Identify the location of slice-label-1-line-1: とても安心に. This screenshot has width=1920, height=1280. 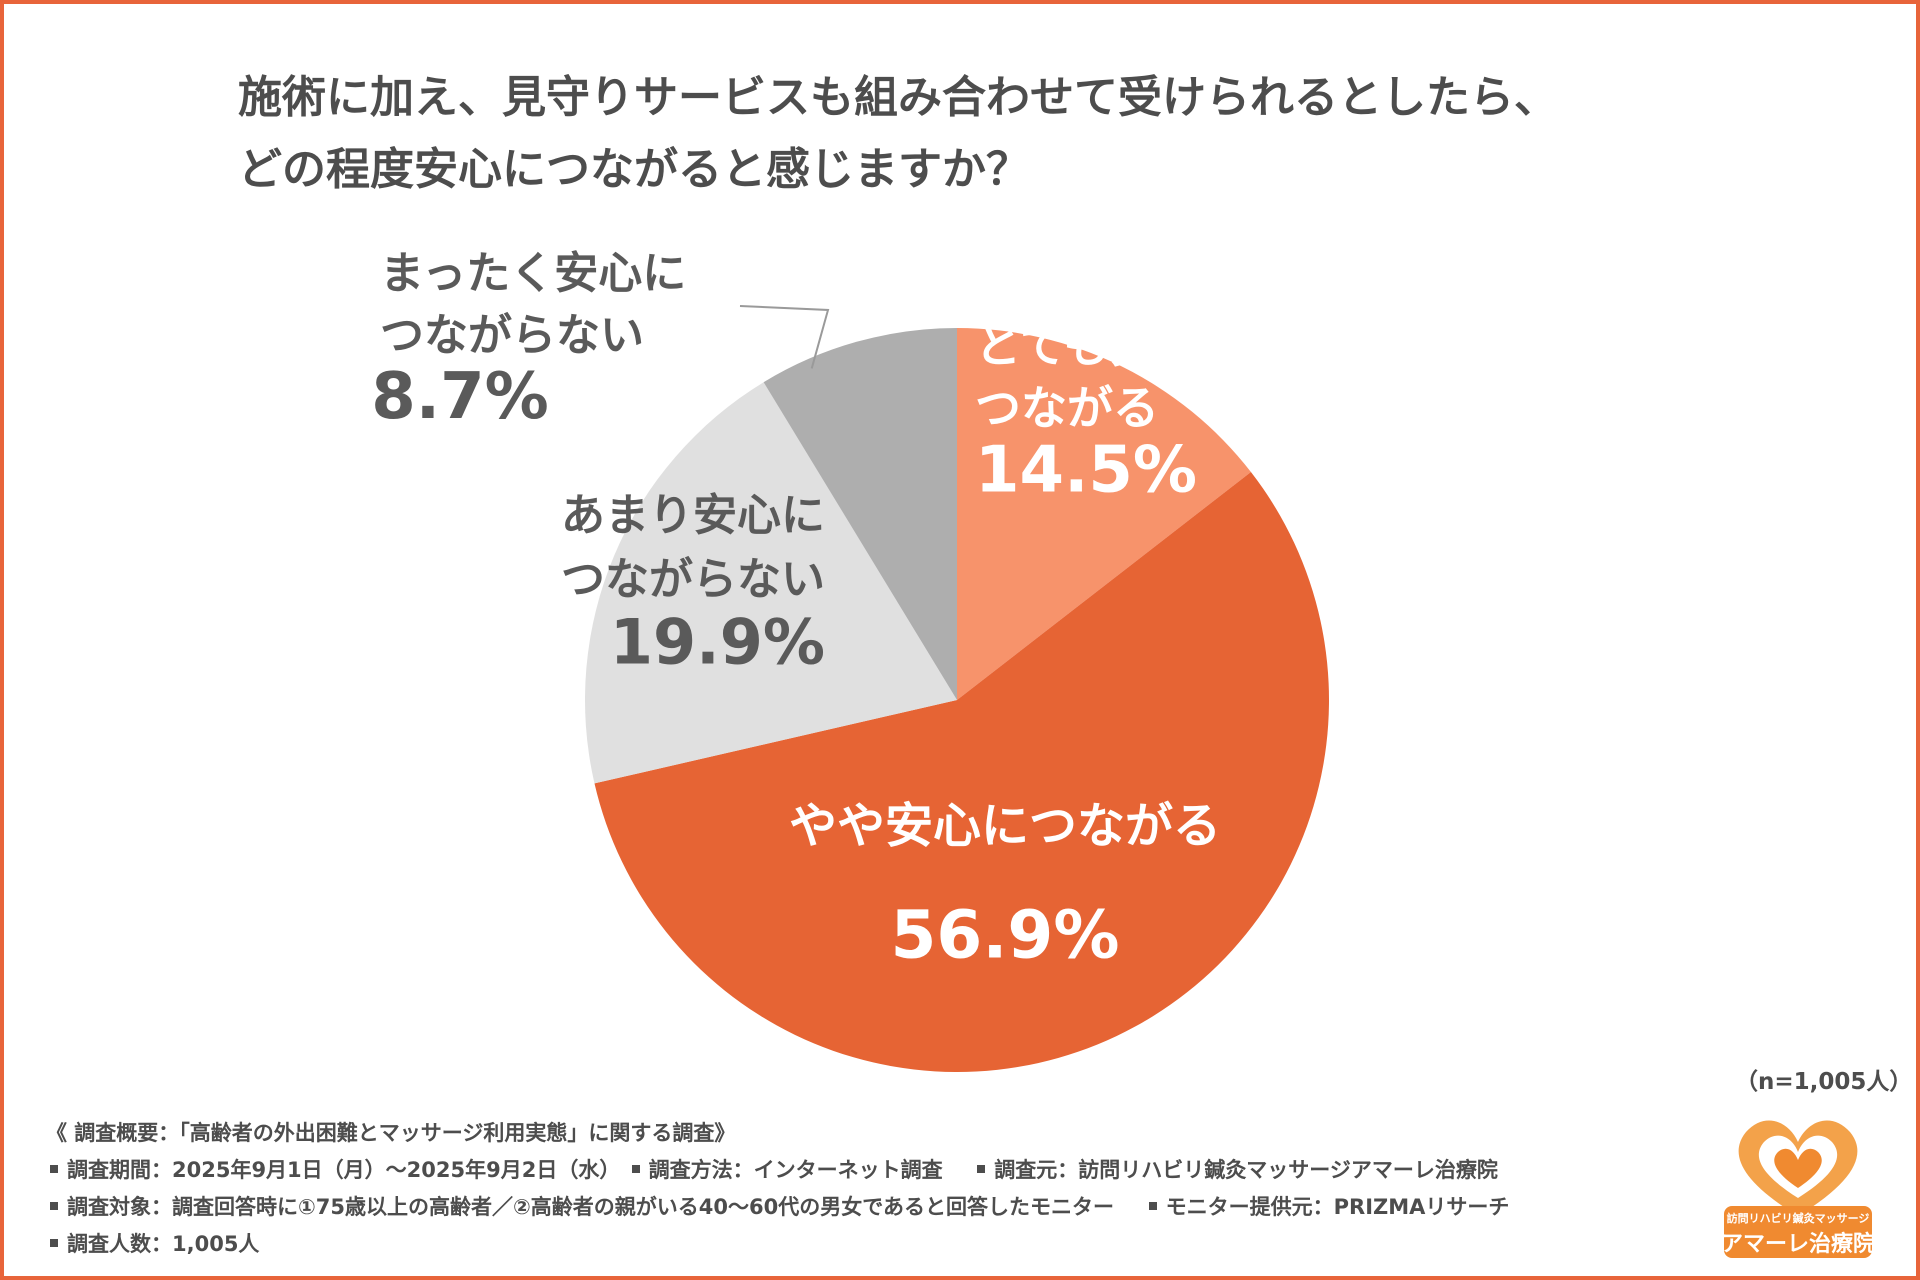
(1111, 346).